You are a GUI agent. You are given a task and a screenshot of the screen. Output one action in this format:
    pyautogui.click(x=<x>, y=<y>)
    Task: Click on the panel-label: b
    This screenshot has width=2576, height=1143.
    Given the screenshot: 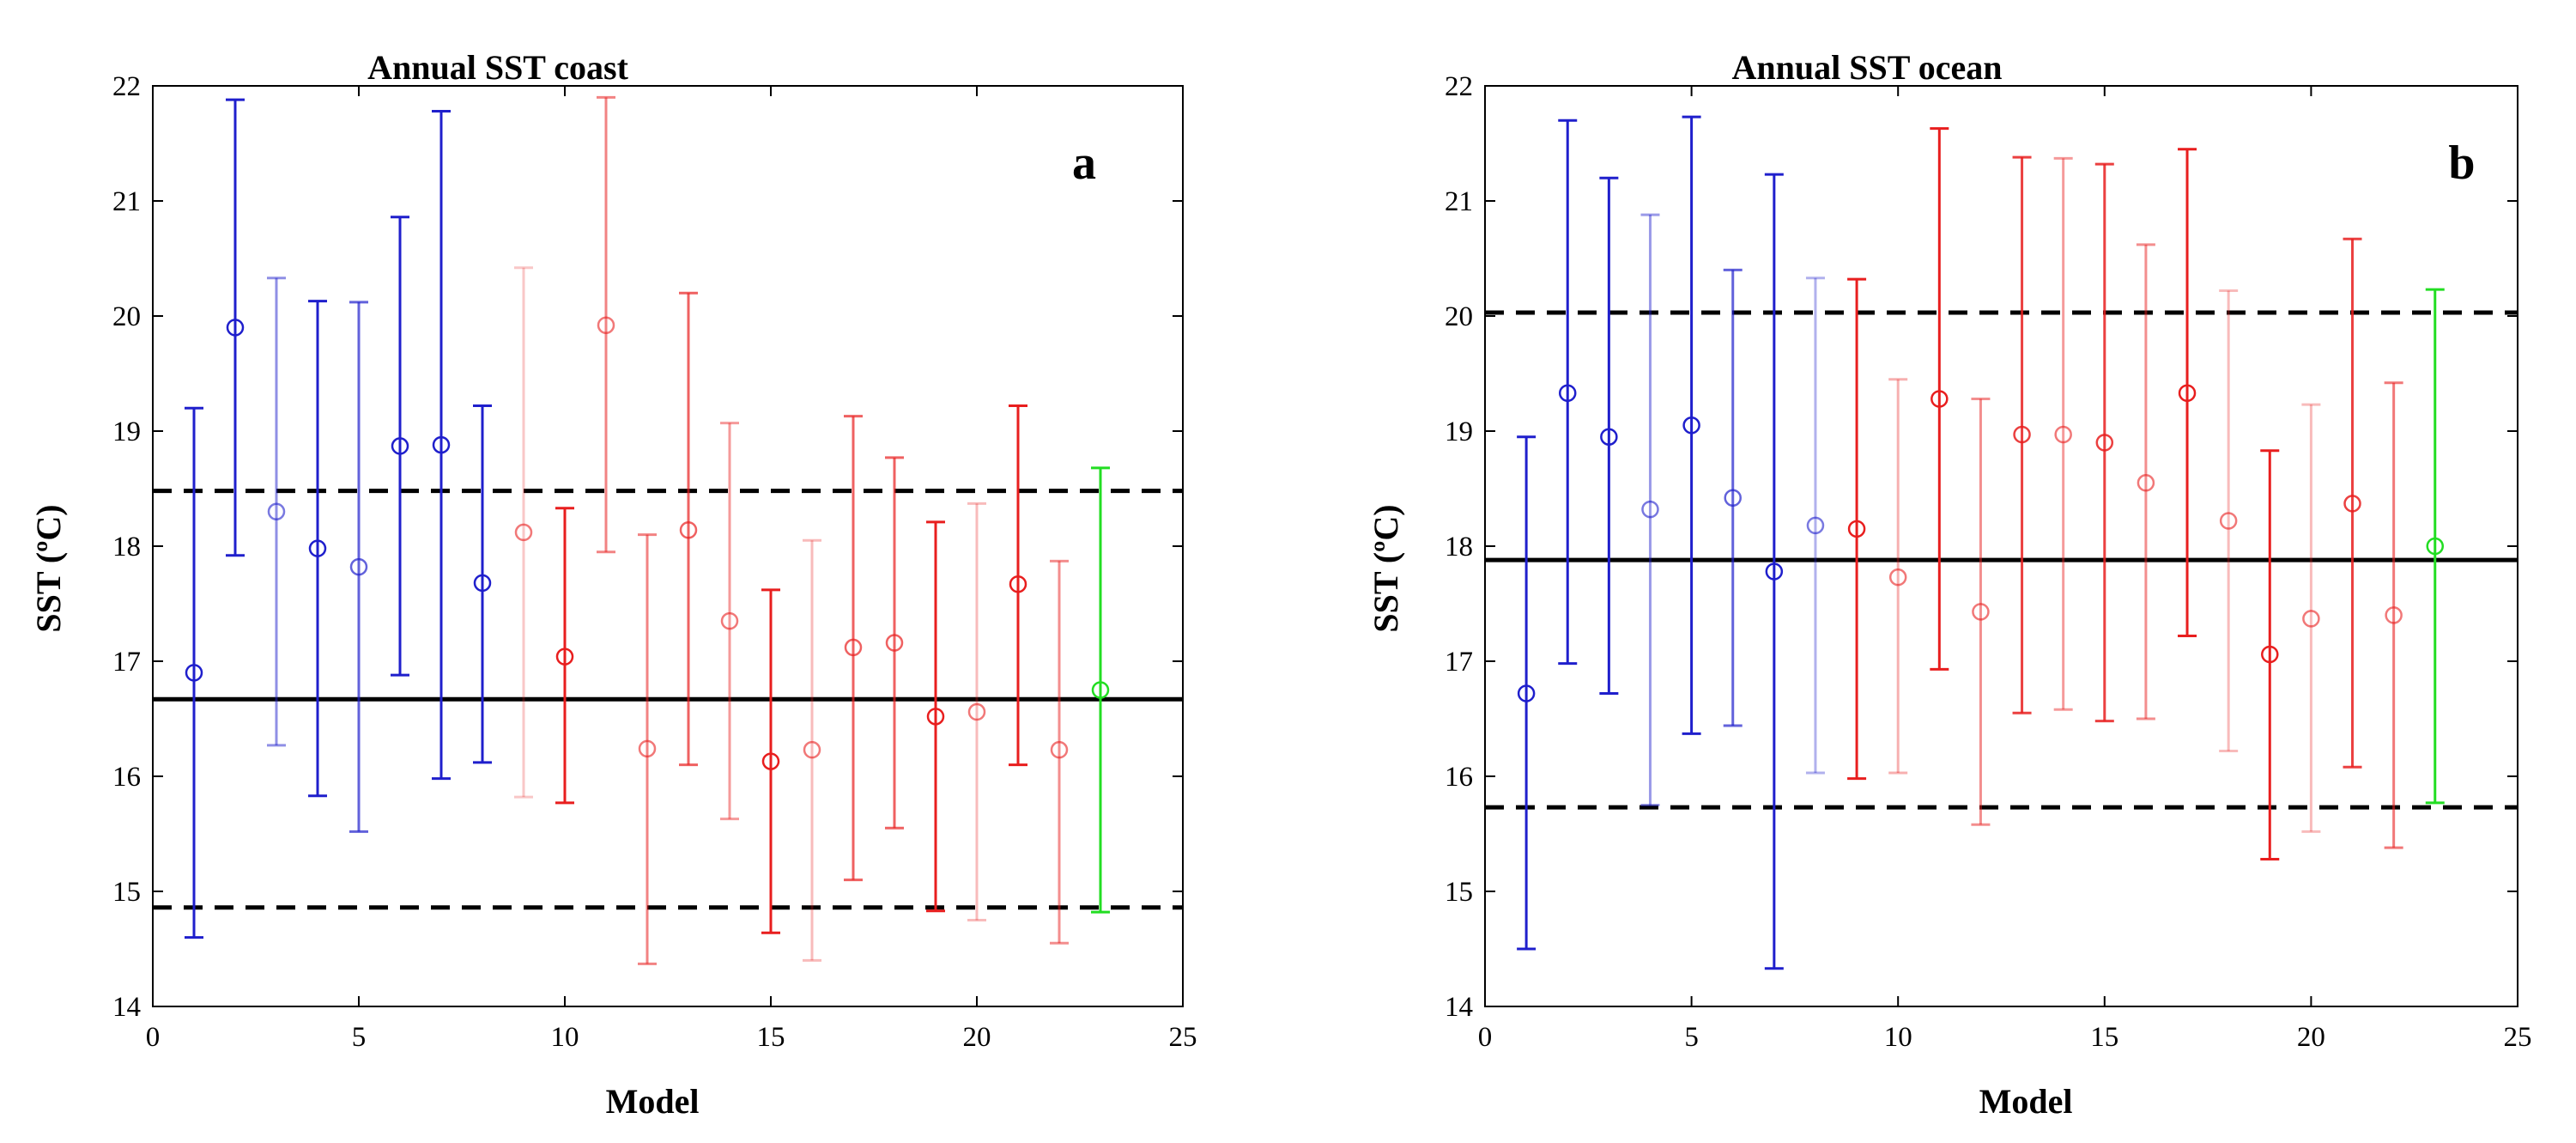 What is the action you would take?
    pyautogui.click(x=2461, y=163)
    